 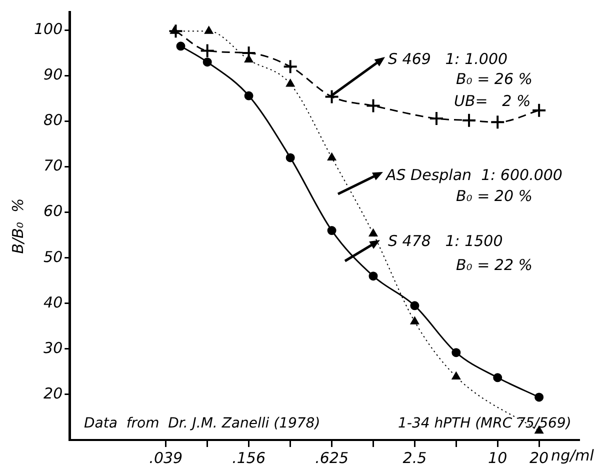 What do you see at coordinates (485, 424) in the screenshot?
I see `annotation: 1-34 hPTH (MRC 75/569)` at bounding box center [485, 424].